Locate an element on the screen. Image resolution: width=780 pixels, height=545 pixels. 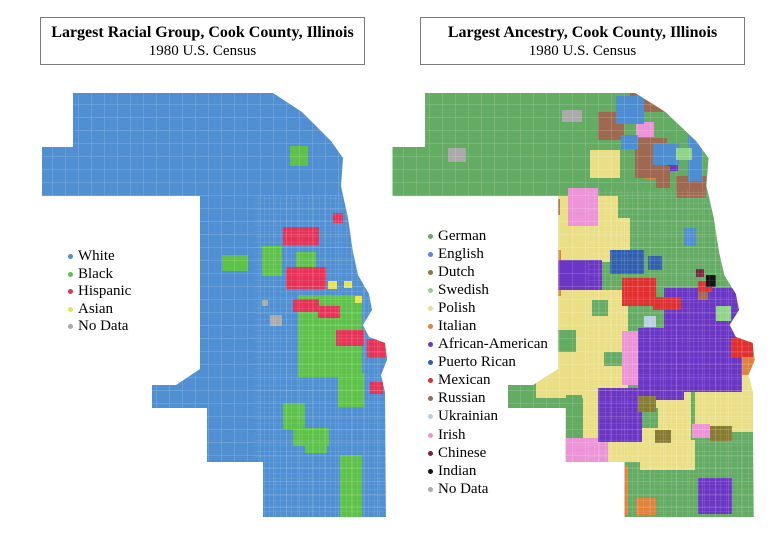
ukrainian-color-dot-icon is located at coordinates (430, 417).